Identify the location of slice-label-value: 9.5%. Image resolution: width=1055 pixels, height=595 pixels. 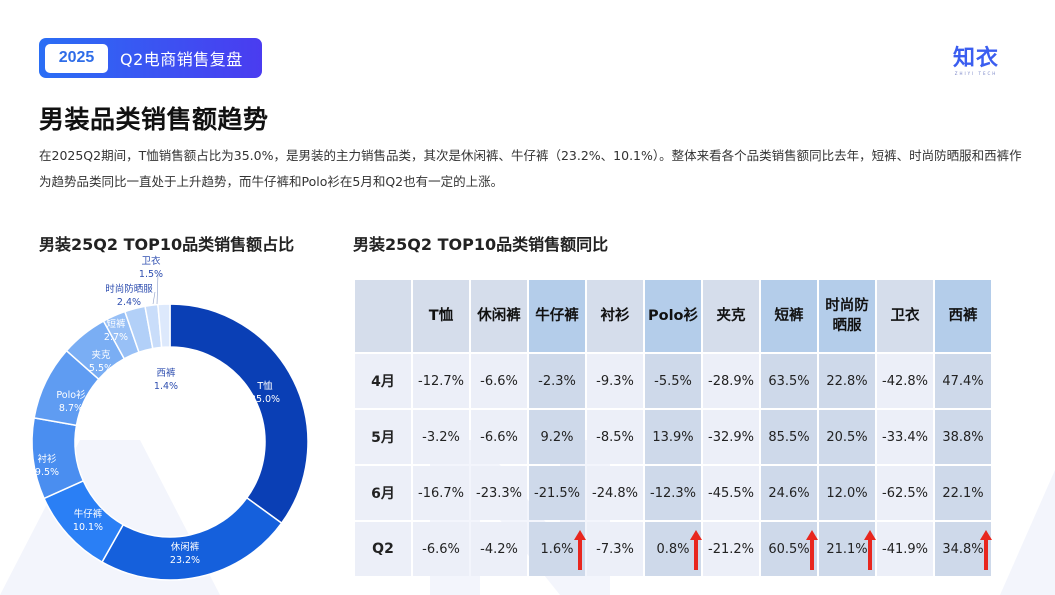
(47, 472).